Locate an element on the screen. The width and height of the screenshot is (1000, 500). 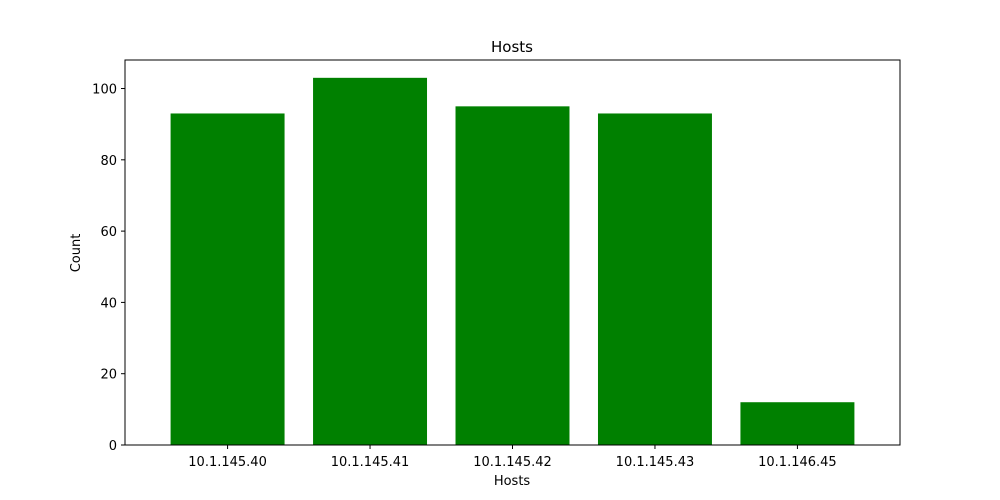
x-tick-label: 10.1.146.45 is located at coordinates (797, 462).